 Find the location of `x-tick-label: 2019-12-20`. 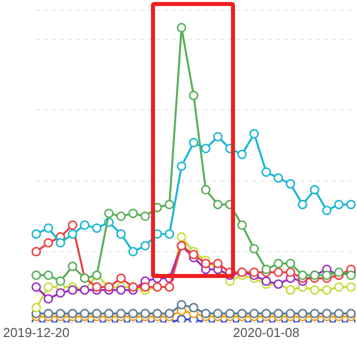

x-tick-label: 2019-12-20 is located at coordinates (36, 332).